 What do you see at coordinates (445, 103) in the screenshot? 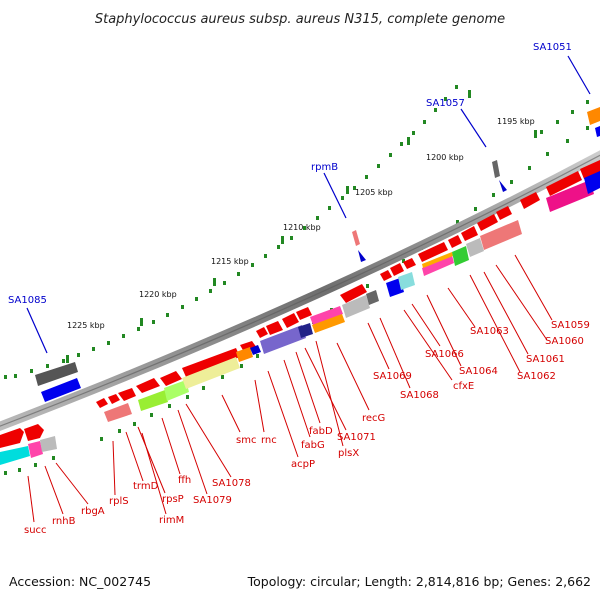
I see `gene-label-blue: SA1057` at bounding box center [445, 103].